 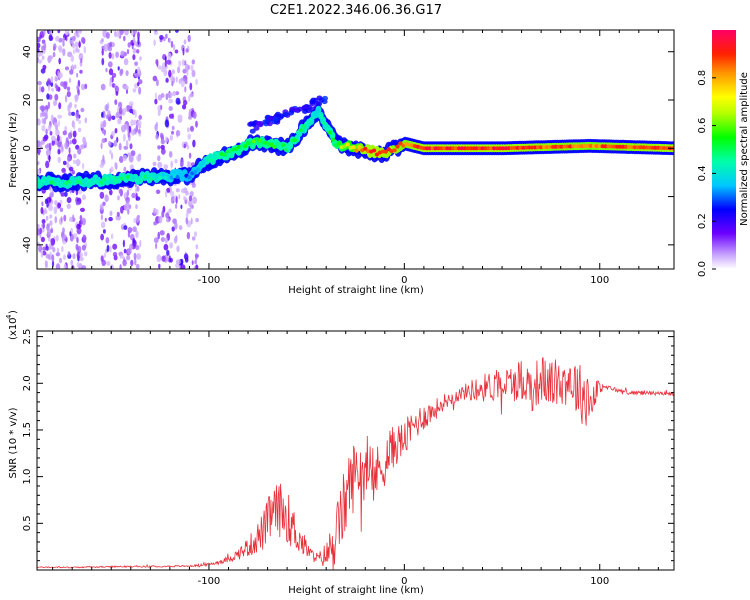 What do you see at coordinates (744, 149) in the screenshot?
I see `colorbar-label: Normalized spectral amplitude` at bounding box center [744, 149].